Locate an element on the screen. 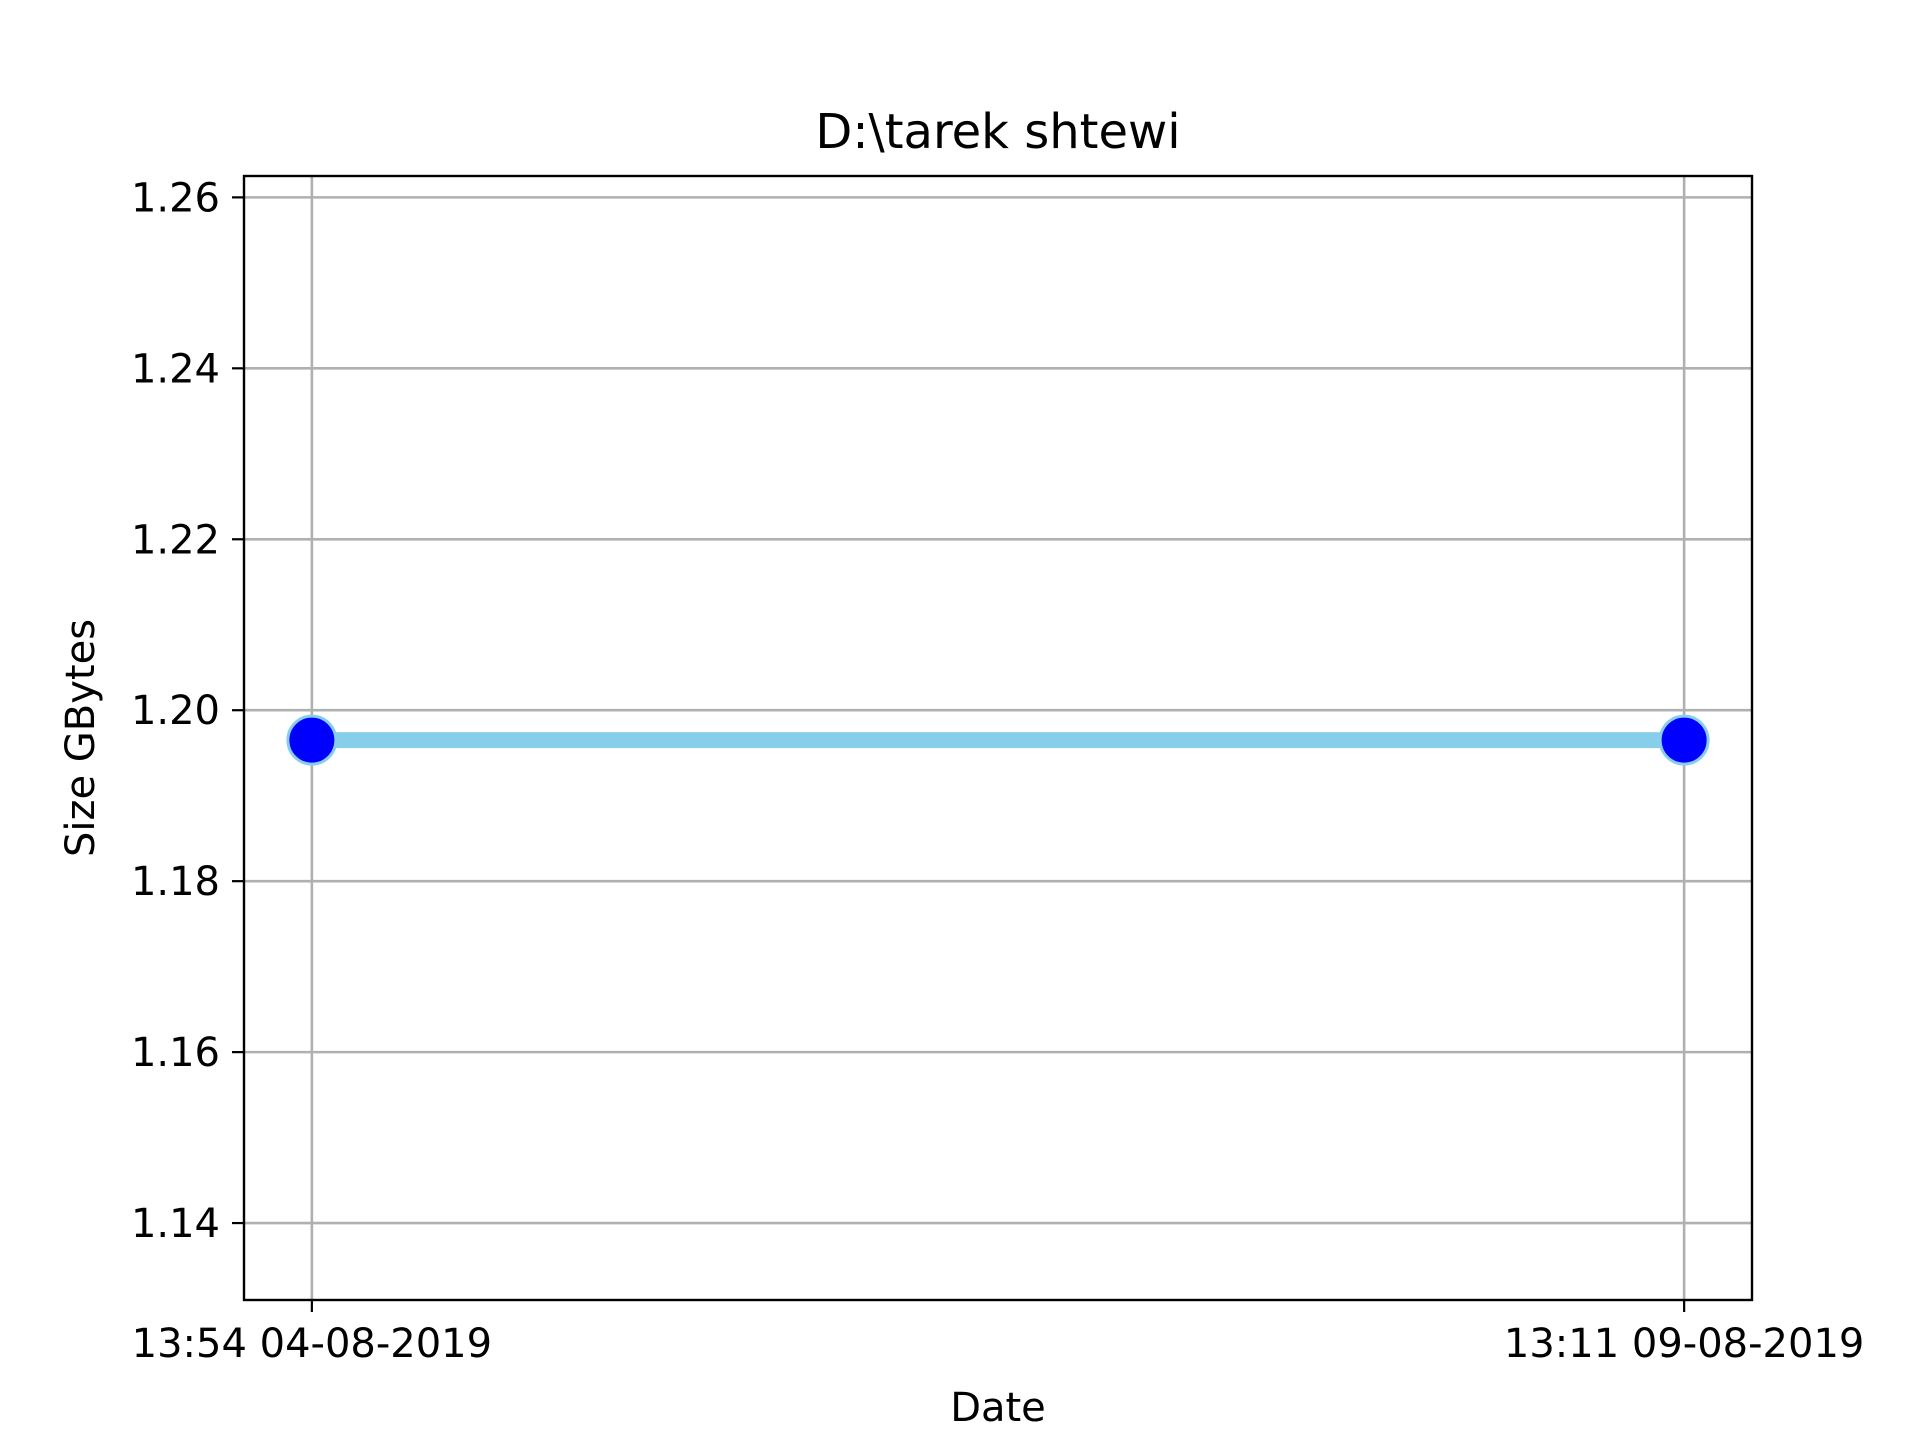  x-axis: 13:54 04-08-2019 13:11 09-08-2019 is located at coordinates (998, 1333).